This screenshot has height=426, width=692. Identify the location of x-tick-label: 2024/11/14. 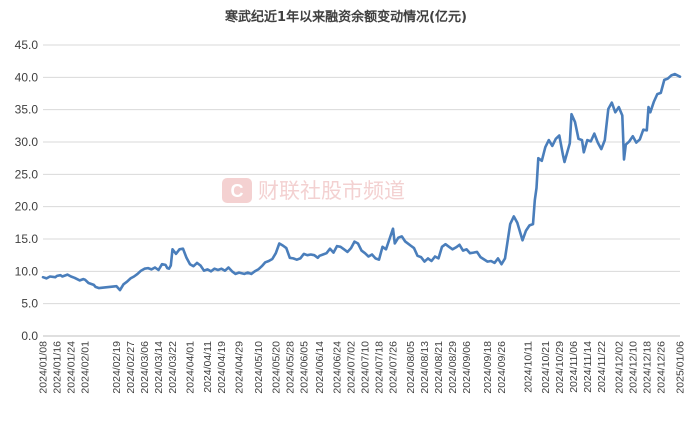
(588, 367).